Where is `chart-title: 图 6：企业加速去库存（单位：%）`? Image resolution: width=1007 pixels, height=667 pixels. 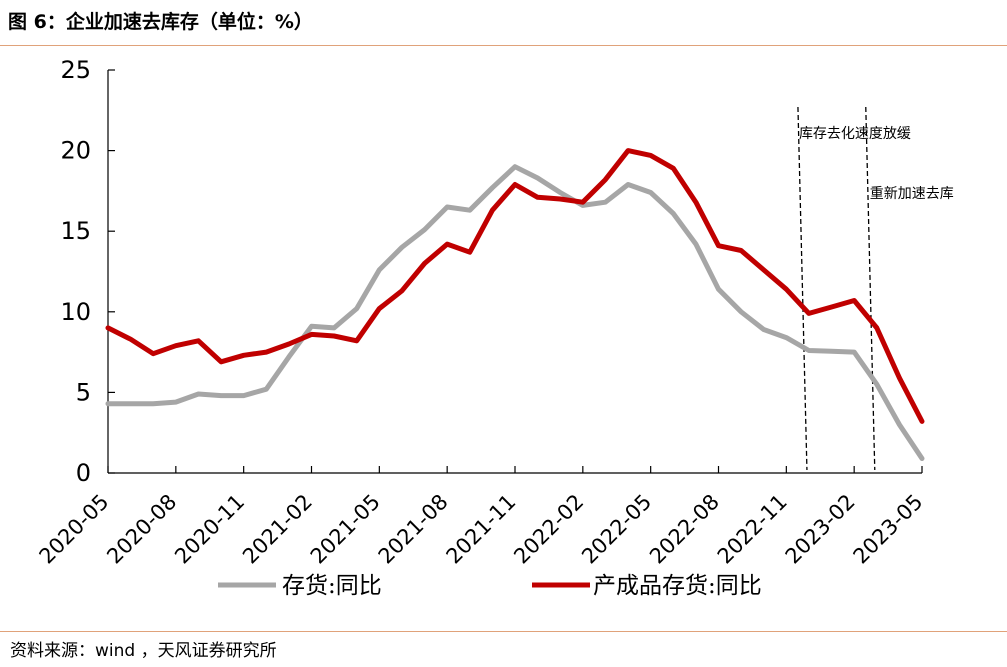
chart-title: 图 6：企业加速去库存（单位：%） is located at coordinates (160, 22).